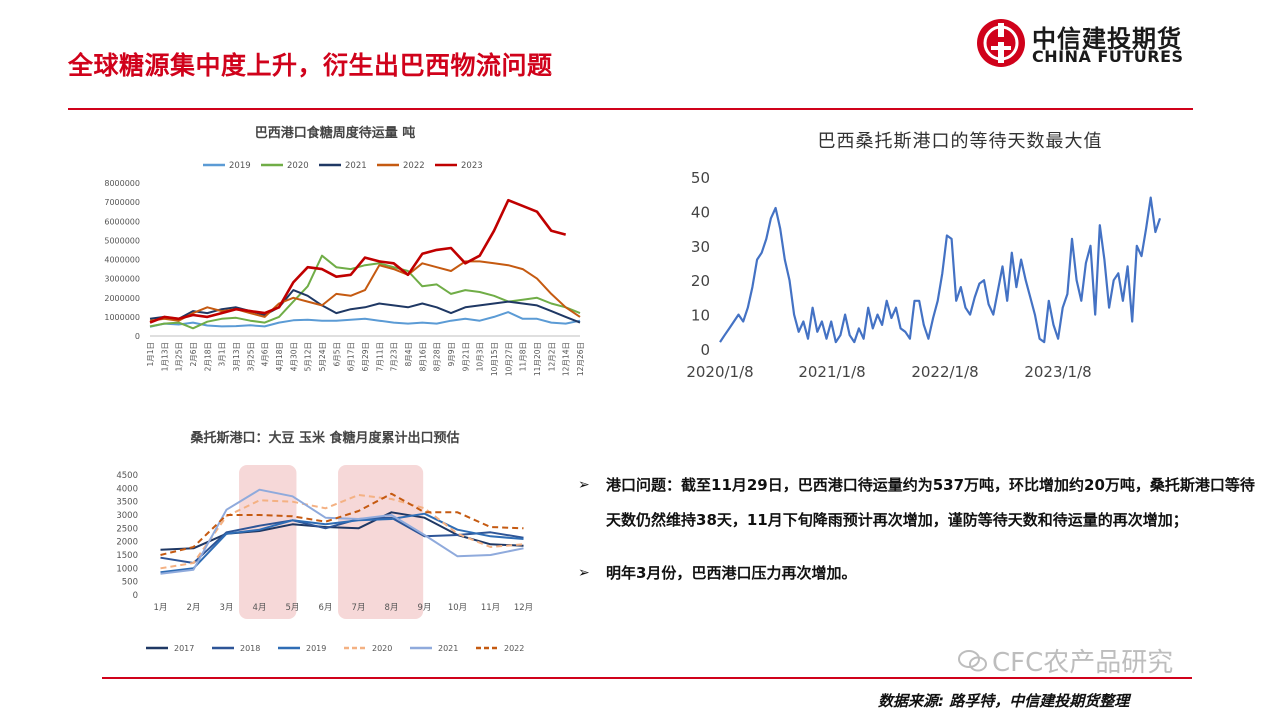 The height and width of the screenshot is (720, 1280). I want to click on y-tick-label: 4000000, so click(122, 260).